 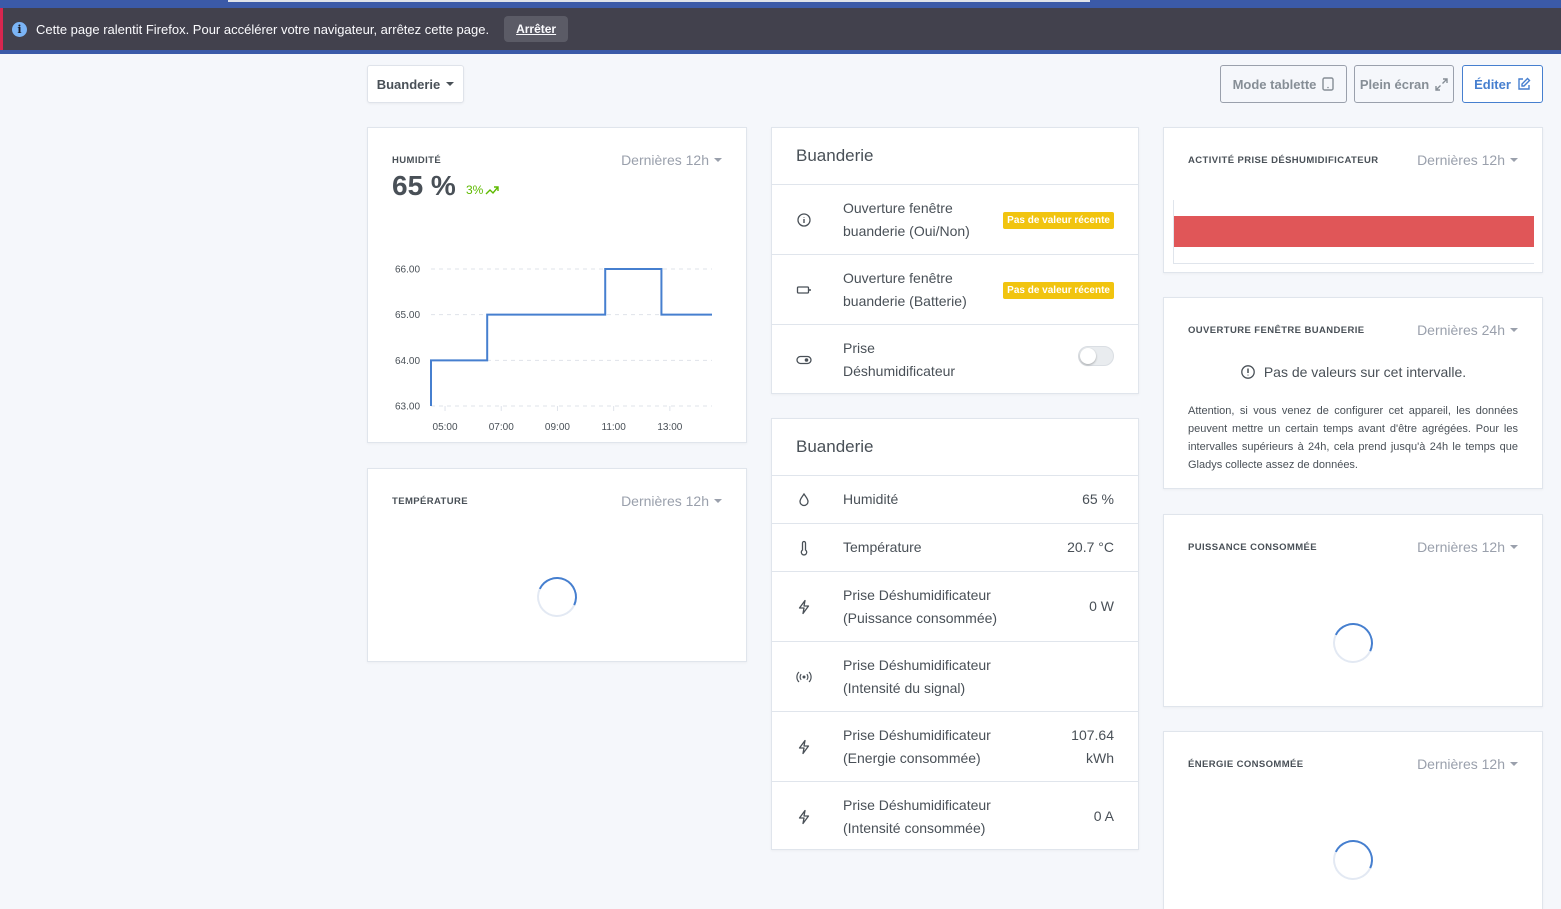 What do you see at coordinates (1441, 84) in the screenshot?
I see `expand-icon` at bounding box center [1441, 84].